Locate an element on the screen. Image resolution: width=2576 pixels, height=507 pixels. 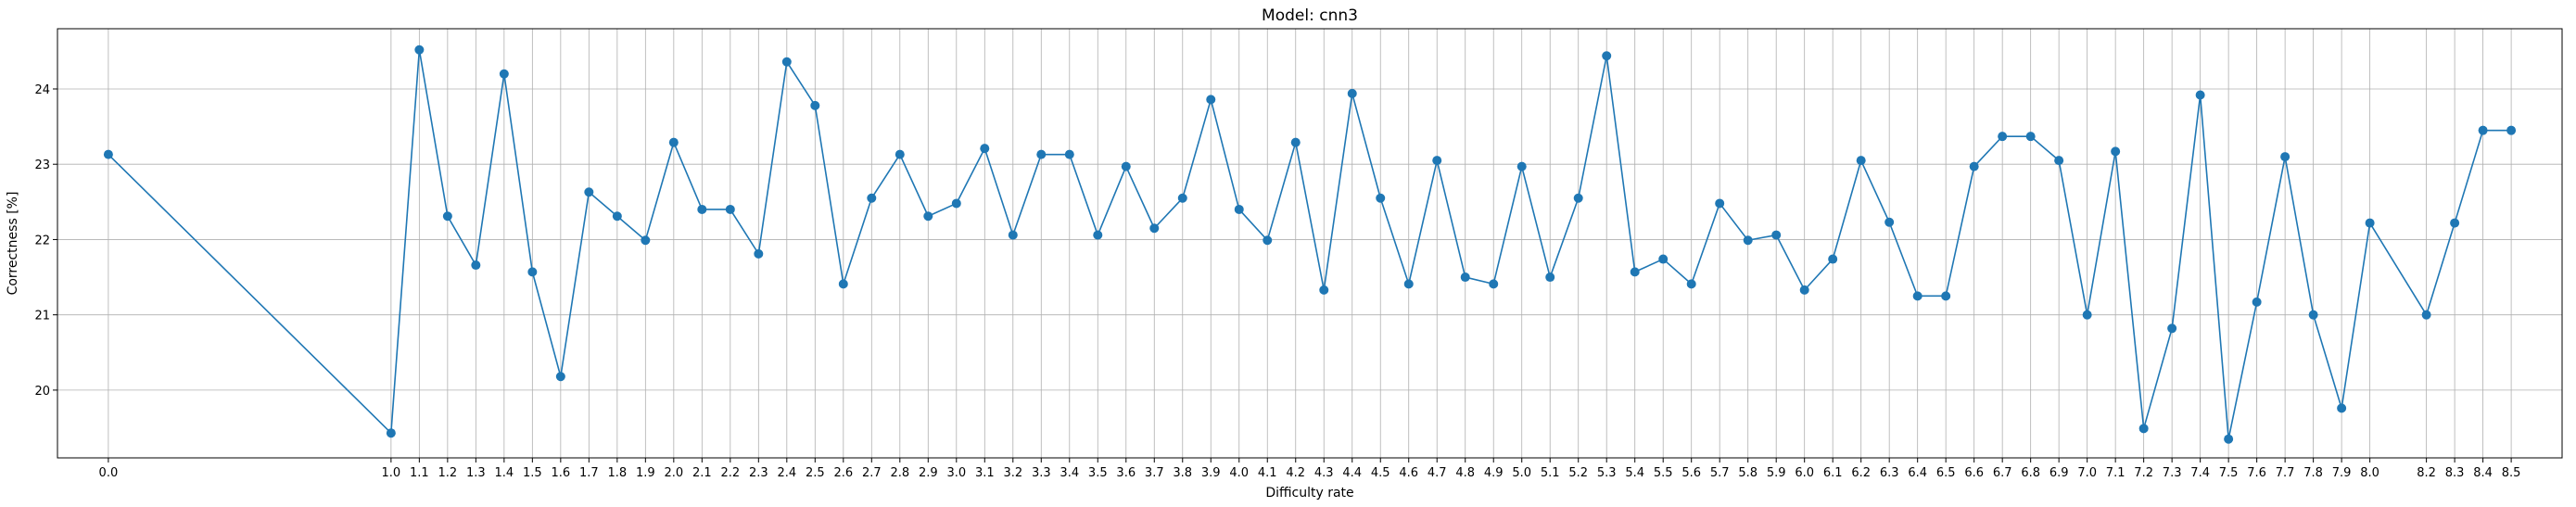
x-tick-label: 2.0 is located at coordinates (673, 473).